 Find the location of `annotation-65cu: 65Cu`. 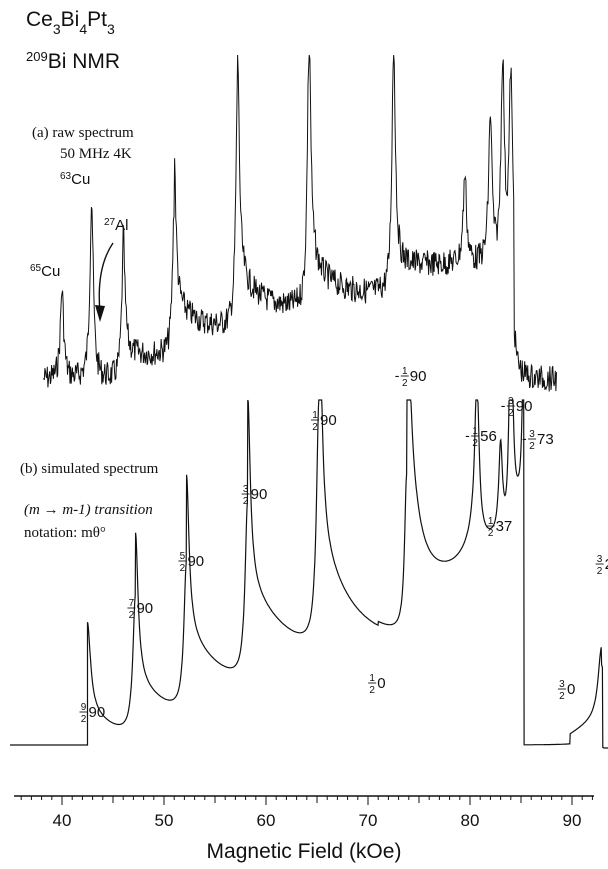

annotation-65cu: 65Cu is located at coordinates (45, 272).